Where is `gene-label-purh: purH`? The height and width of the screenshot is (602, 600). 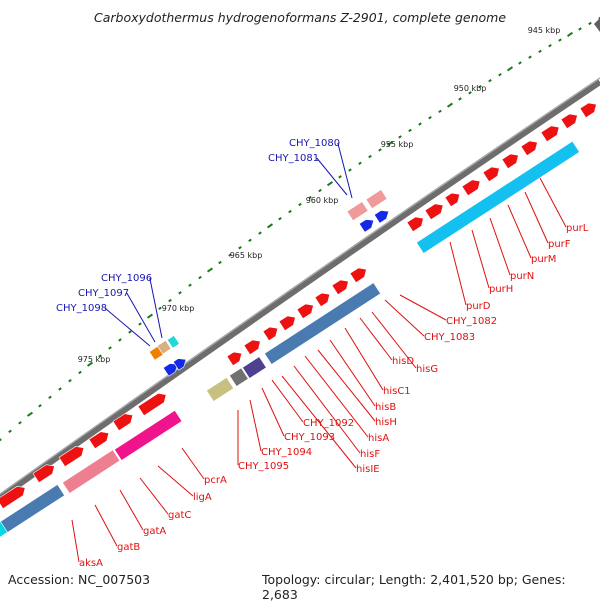 gene-label-purh: purH is located at coordinates (501, 289).